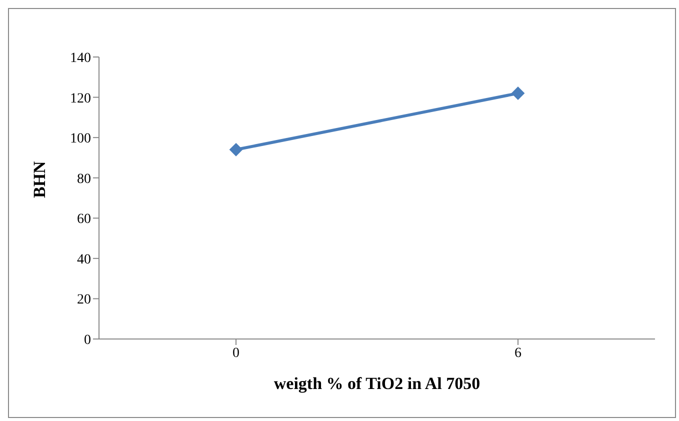  What do you see at coordinates (80, 139) in the screenshot?
I see `y-tick-label: 100` at bounding box center [80, 139].